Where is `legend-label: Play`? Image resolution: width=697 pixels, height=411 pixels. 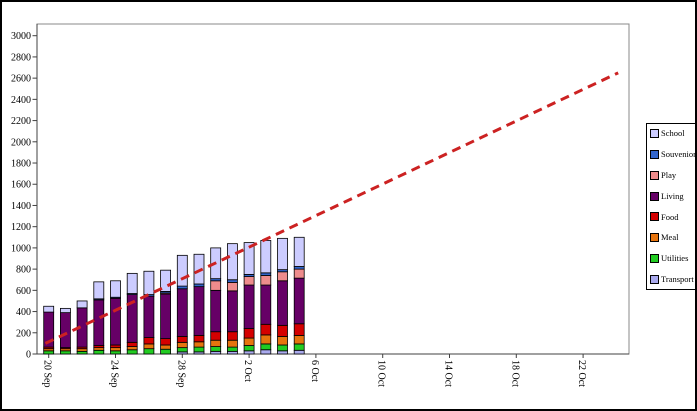
legend-label: Play is located at coordinates (669, 174).